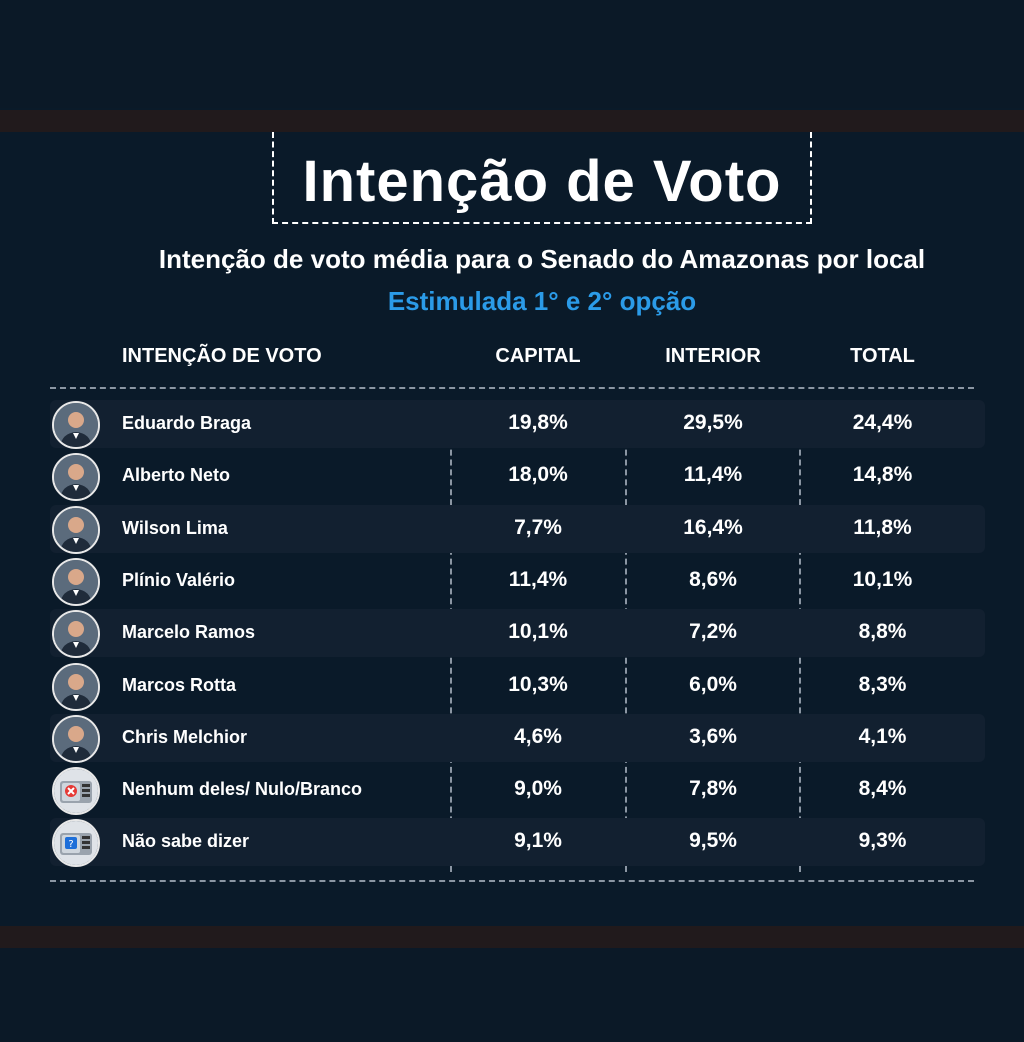  I want to click on candidate-name: Nenhum deles/ Nulo/Branco, so click(242, 789).